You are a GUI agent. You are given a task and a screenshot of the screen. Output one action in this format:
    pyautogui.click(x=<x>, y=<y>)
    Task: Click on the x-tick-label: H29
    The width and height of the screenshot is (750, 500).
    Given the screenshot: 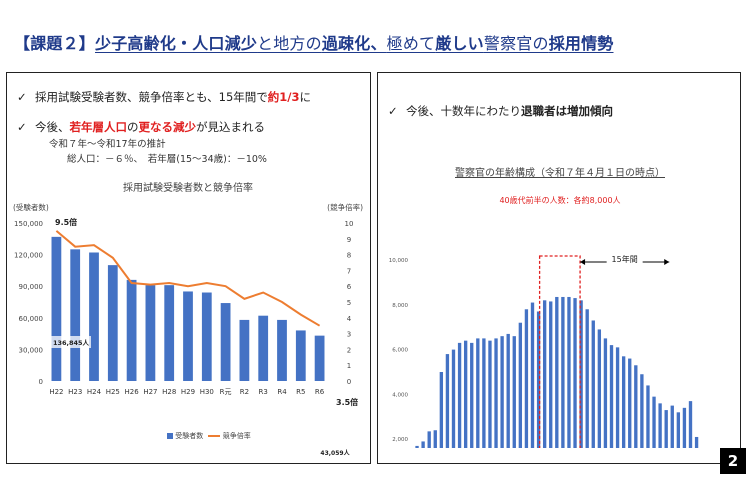 What is the action you would take?
    pyautogui.click(x=188, y=392)
    